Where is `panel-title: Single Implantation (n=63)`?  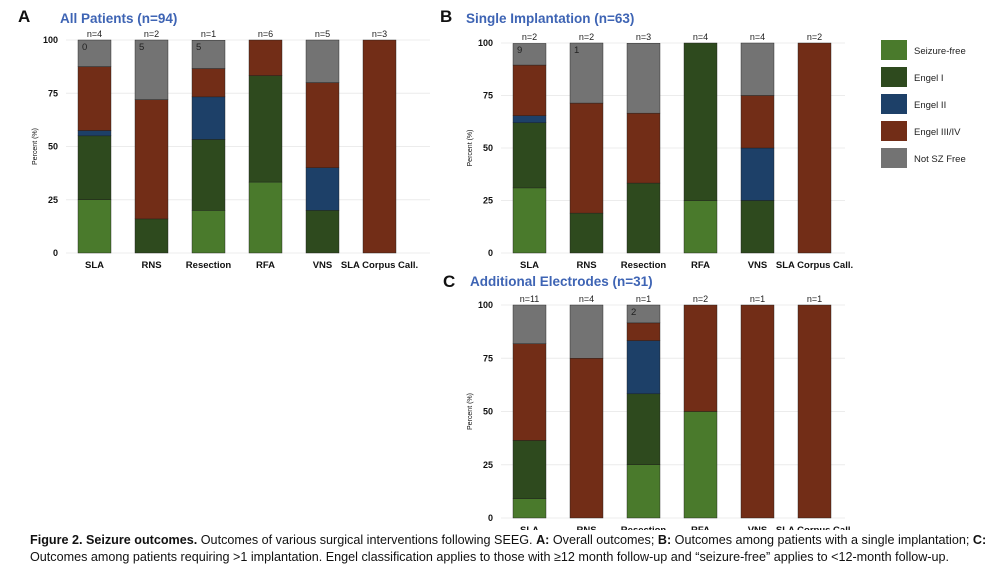
panel-title: Single Implantation (n=63) is located at coordinates (550, 18).